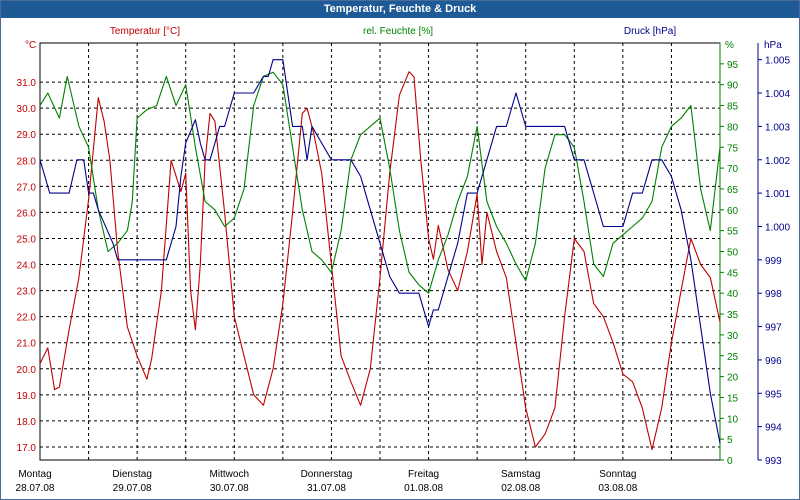  Describe the element at coordinates (145, 31) in the screenshot. I see `legend-temperature: Temperatur [°C]` at that location.